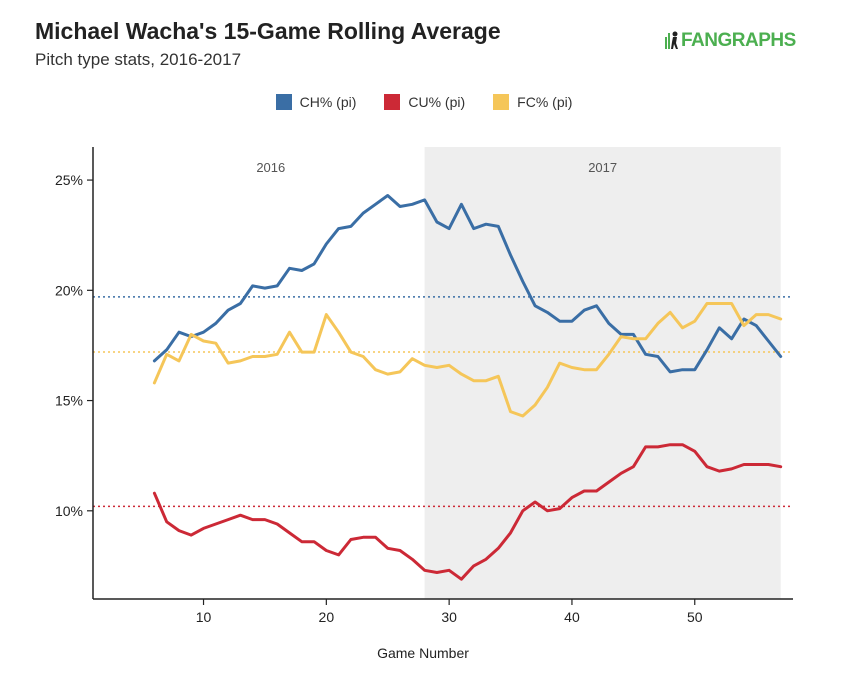 The width and height of the screenshot is (848, 693). What do you see at coordinates (671, 40) in the screenshot?
I see `fangraphs-logo-icon` at bounding box center [671, 40].